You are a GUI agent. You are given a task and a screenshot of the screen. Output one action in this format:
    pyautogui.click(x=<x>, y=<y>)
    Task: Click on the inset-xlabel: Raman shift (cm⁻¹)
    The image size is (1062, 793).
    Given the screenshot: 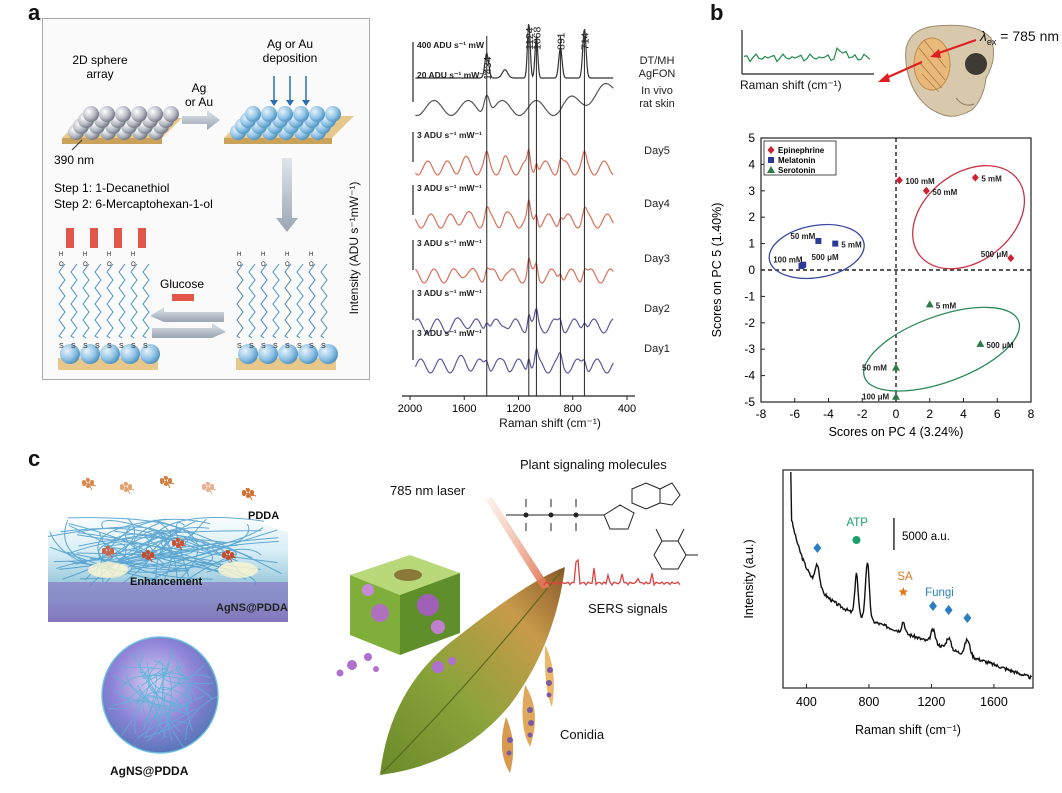 What is the action you would take?
    pyautogui.click(x=791, y=85)
    